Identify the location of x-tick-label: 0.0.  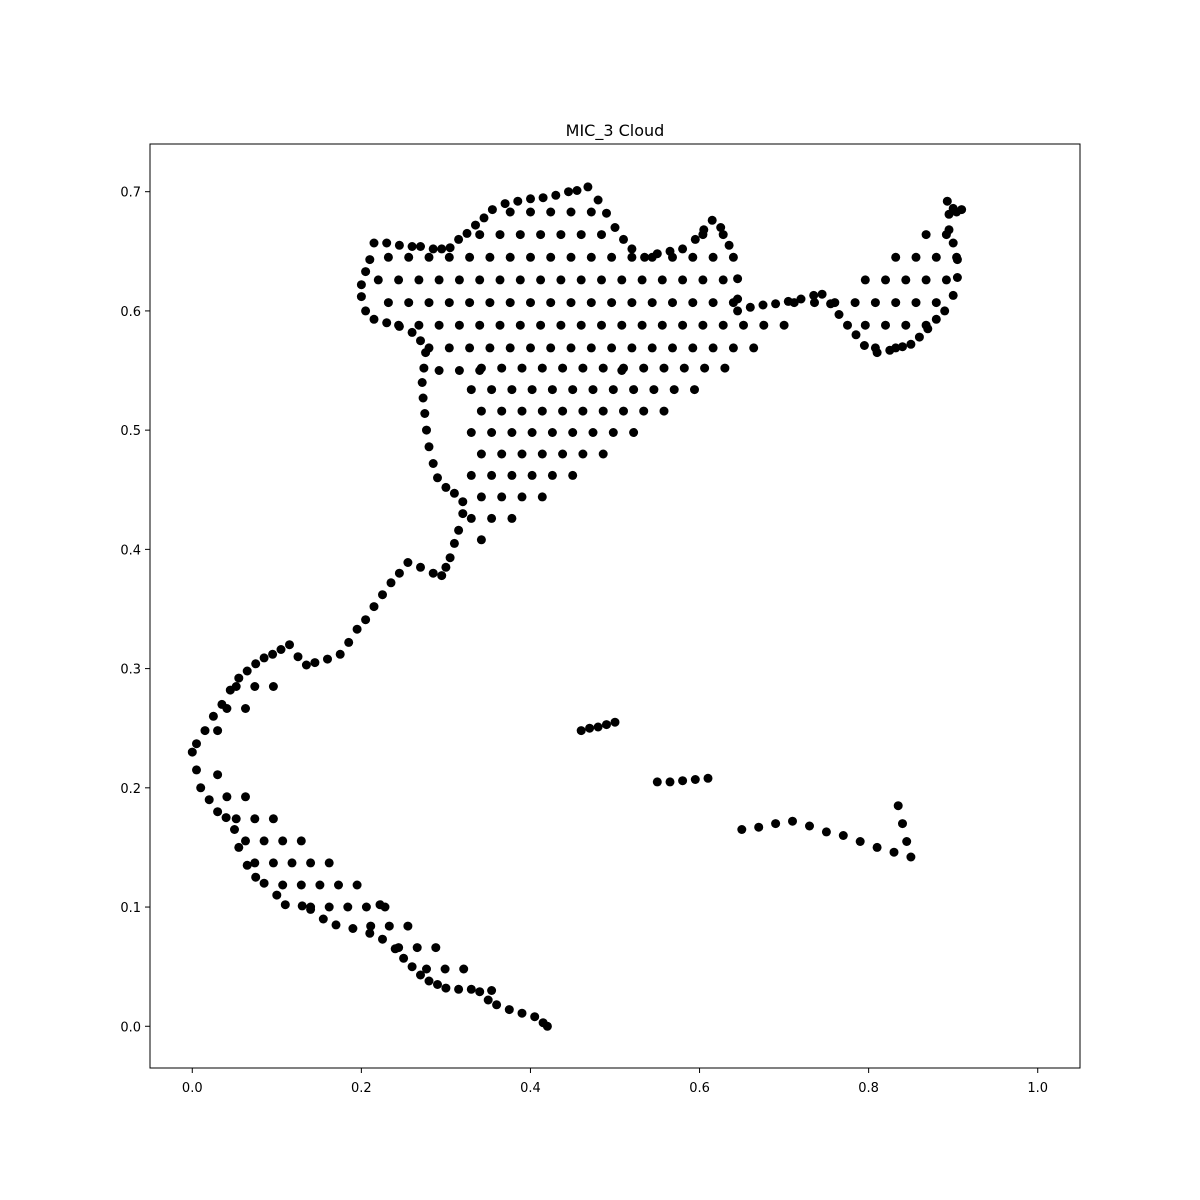
(192, 1088).